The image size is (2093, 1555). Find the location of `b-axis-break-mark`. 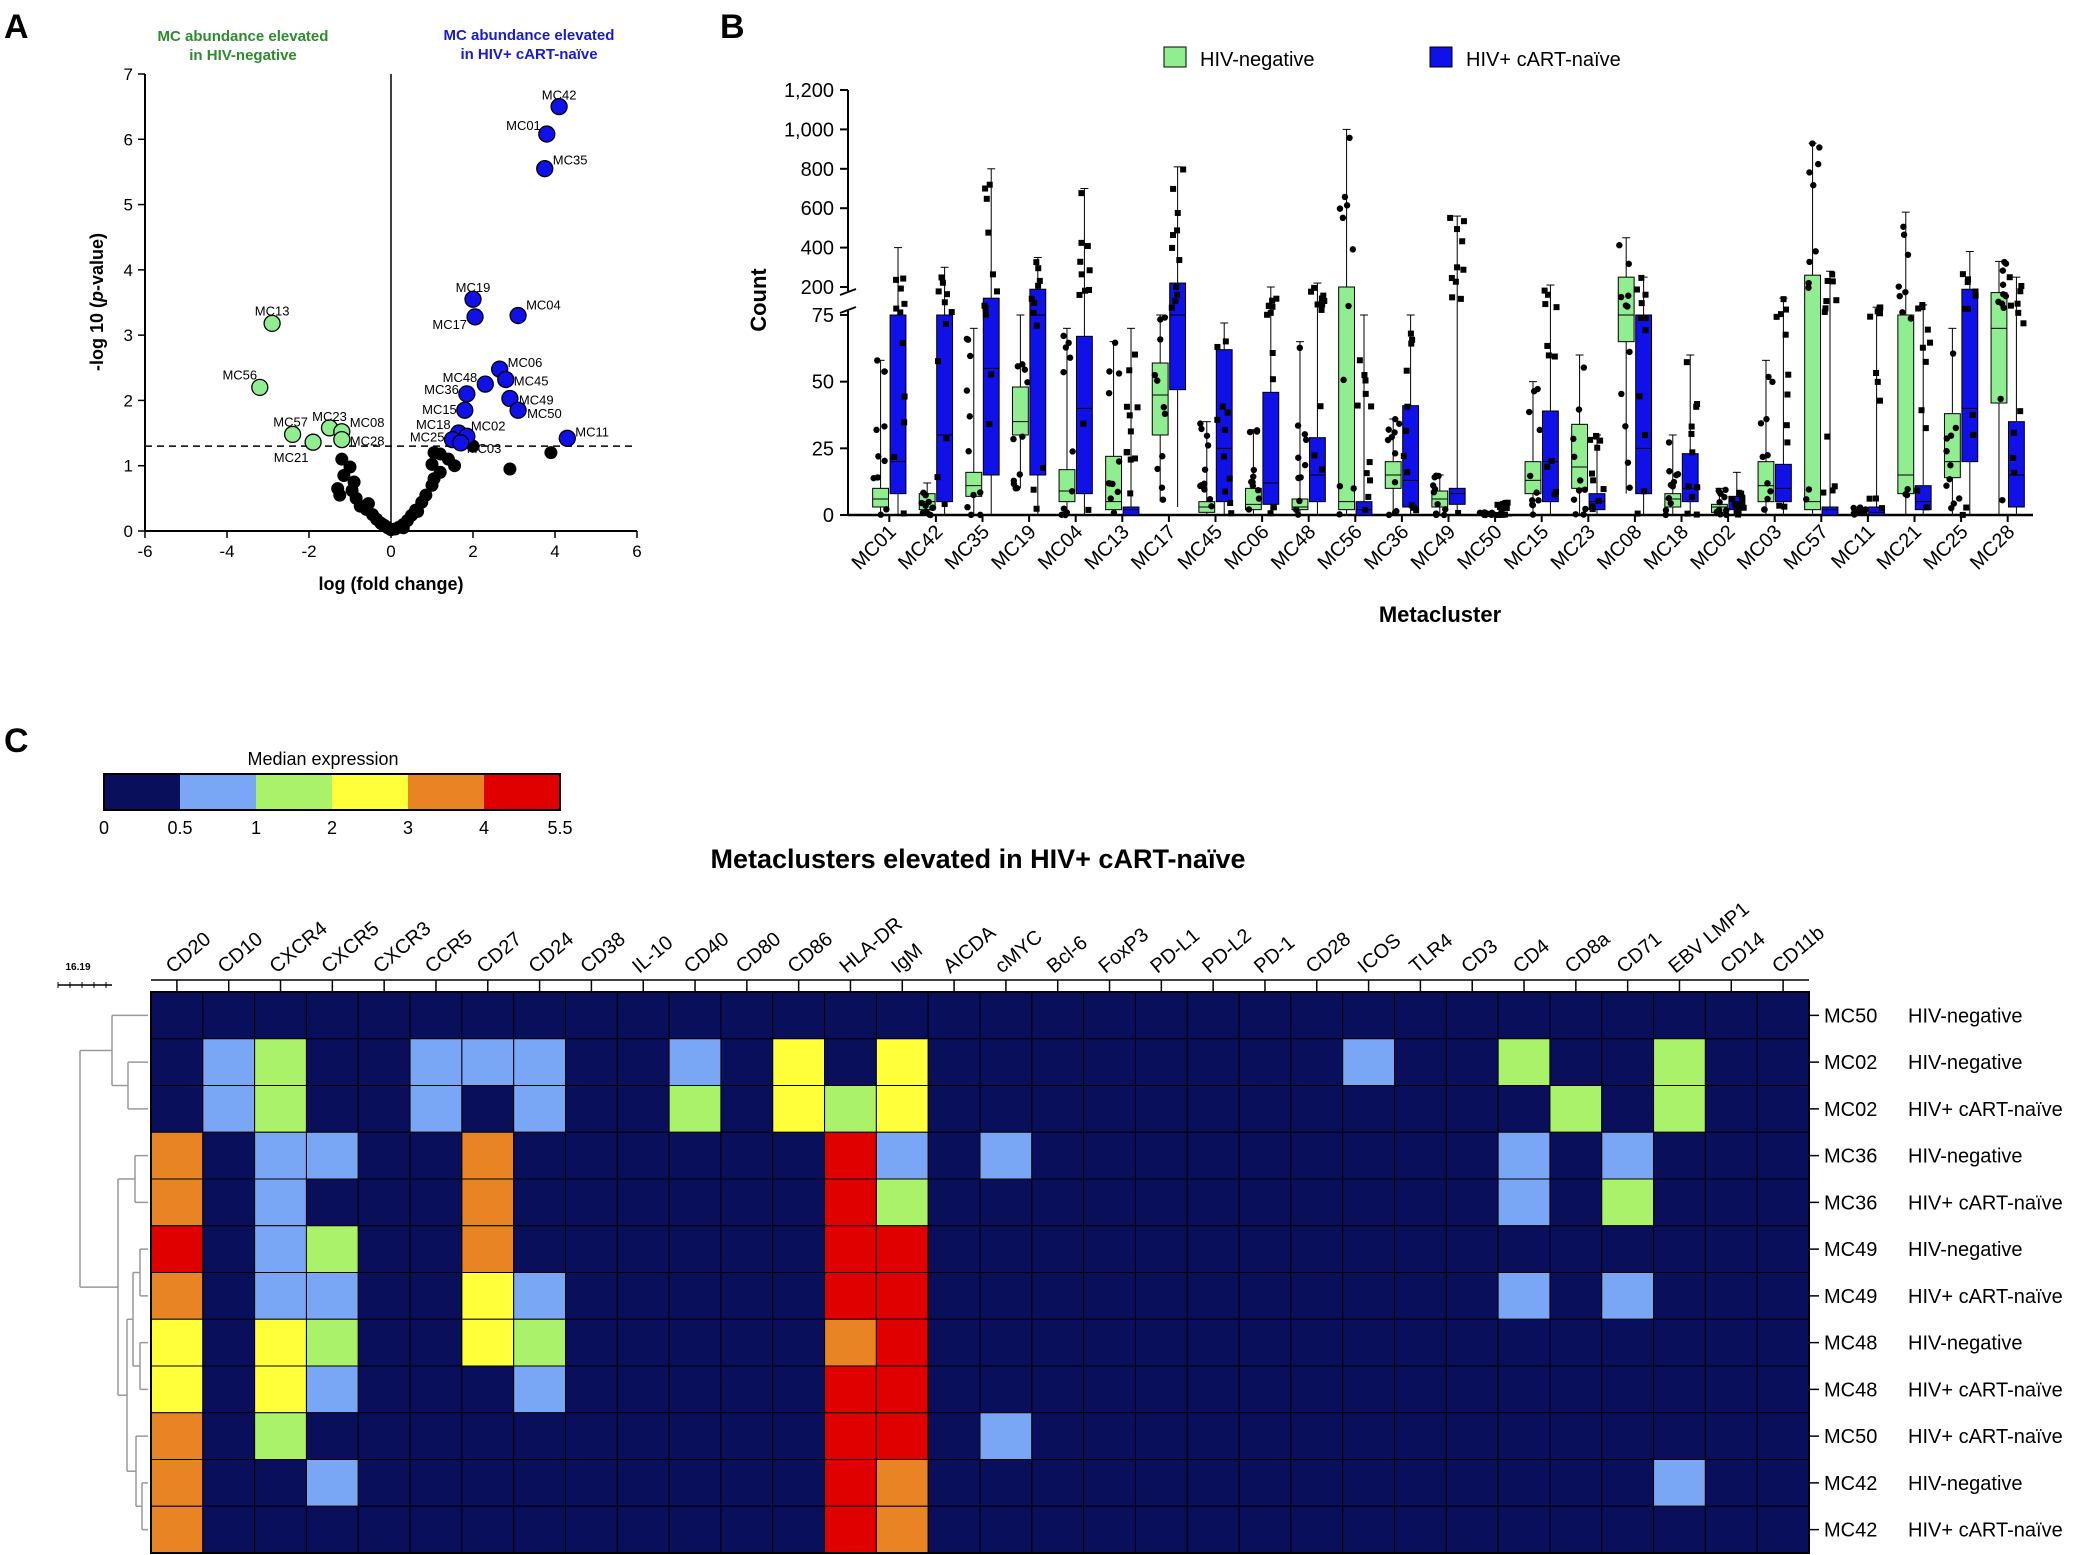

b-axis-break-mark is located at coordinates (848, 310).